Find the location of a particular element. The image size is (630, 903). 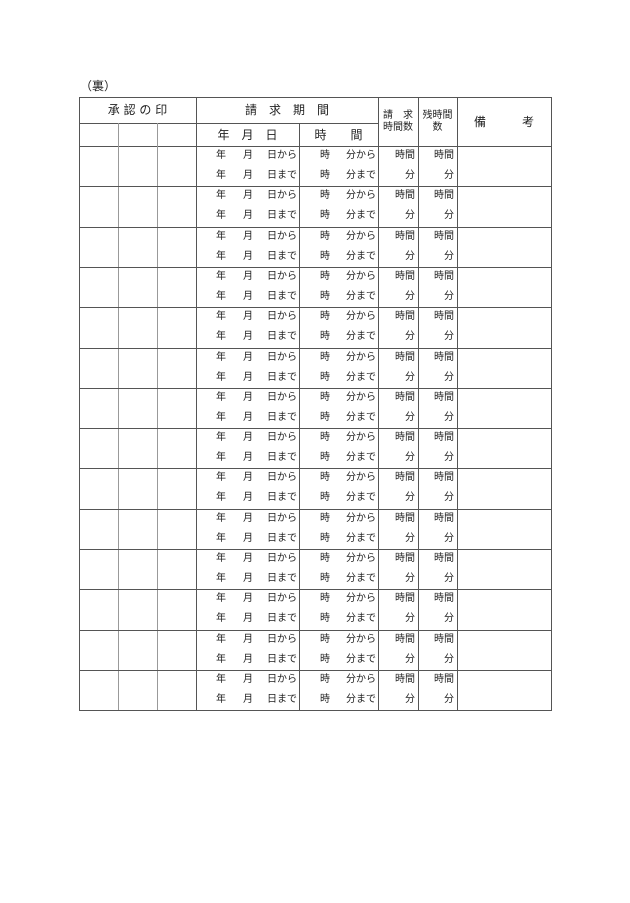

header-bottom is located at coordinates (315, 146).